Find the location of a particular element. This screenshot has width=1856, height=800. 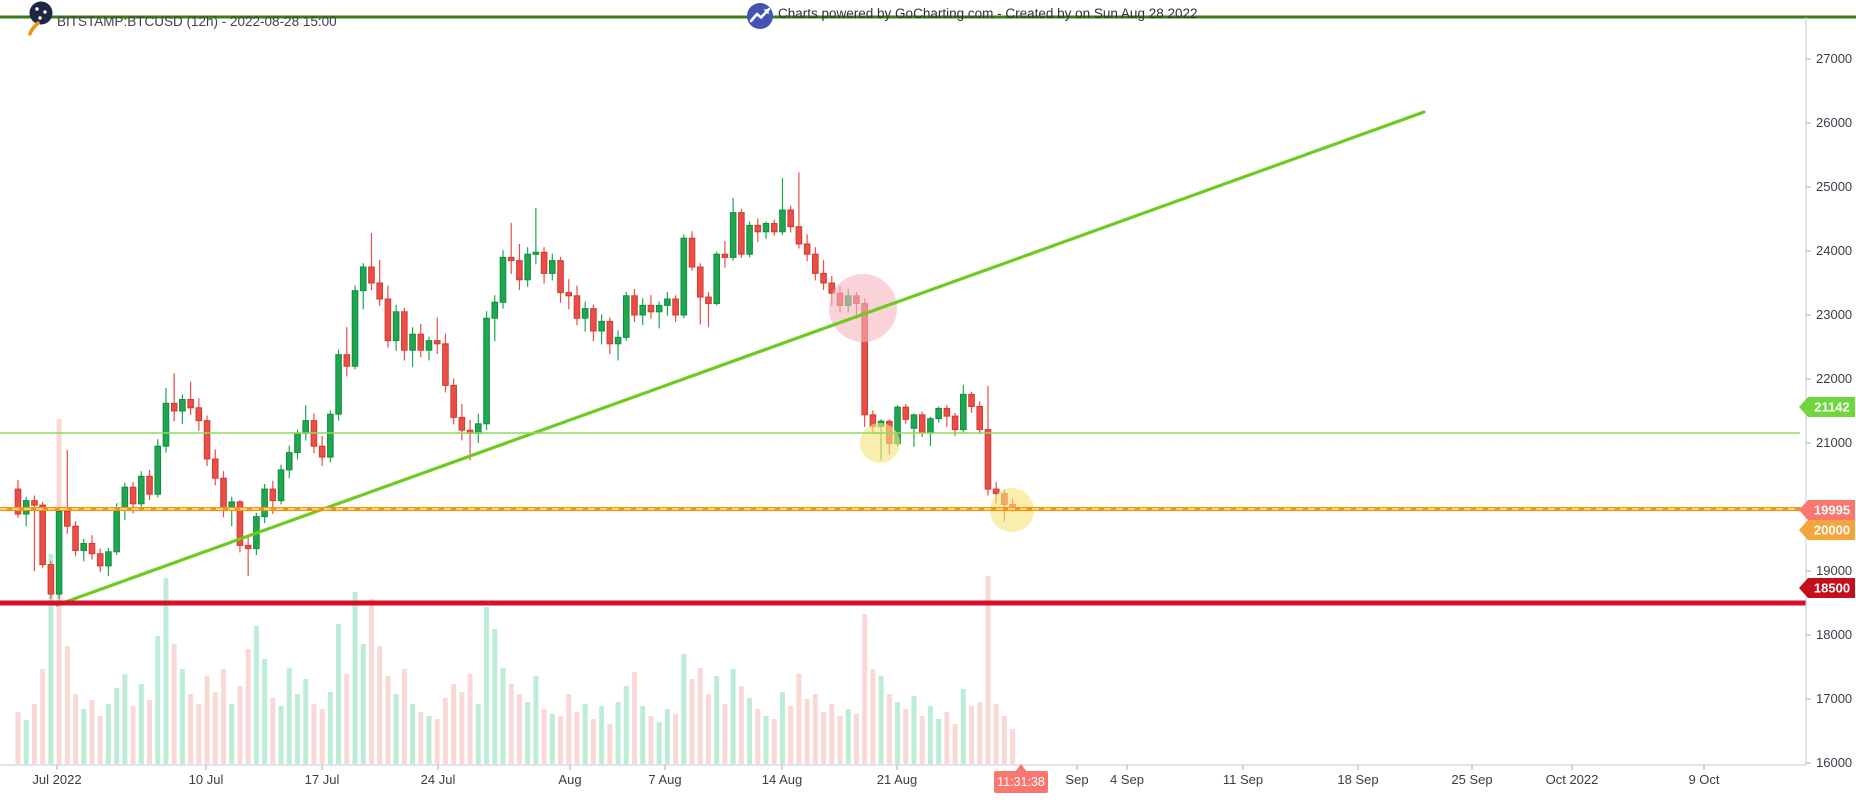

candle-timer-badge is located at coordinates (1021, 782).